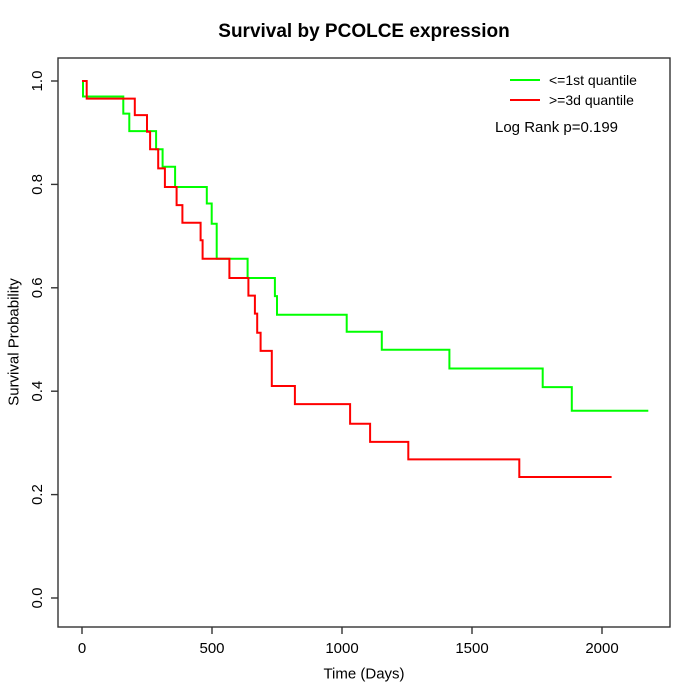 The image size is (700, 700). I want to click on legend-row-high-expression: >=3d quantile, so click(566, 100).